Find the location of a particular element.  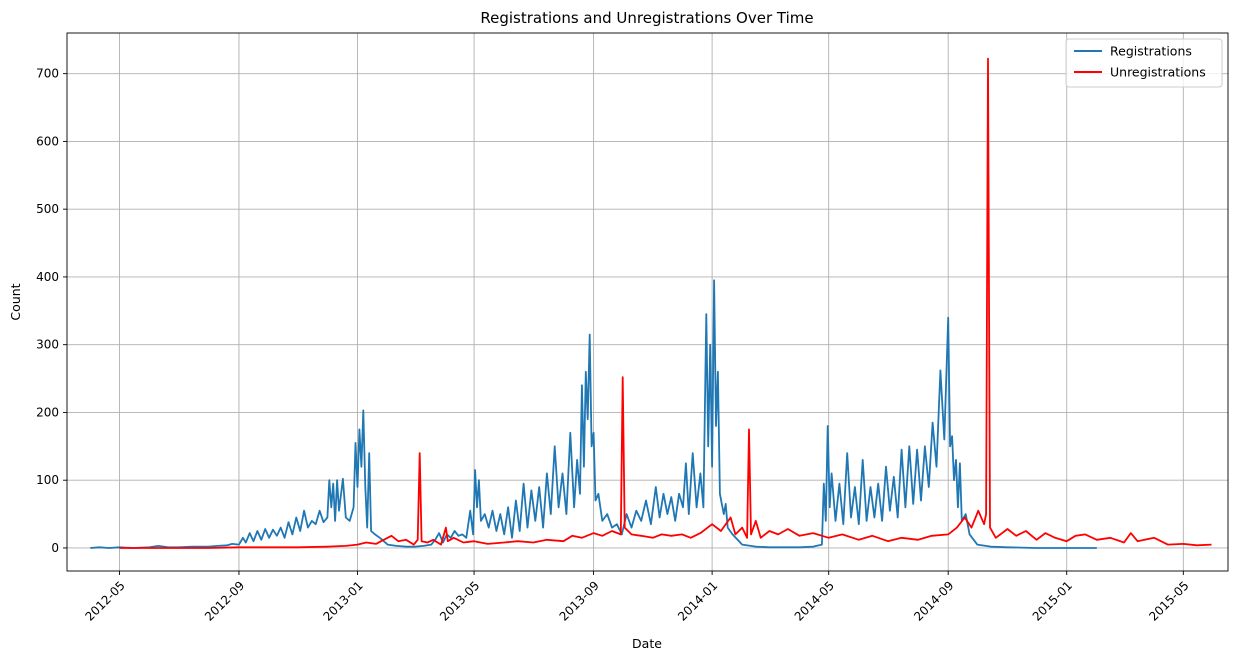

y-tick-label: 200 is located at coordinates (47, 412).